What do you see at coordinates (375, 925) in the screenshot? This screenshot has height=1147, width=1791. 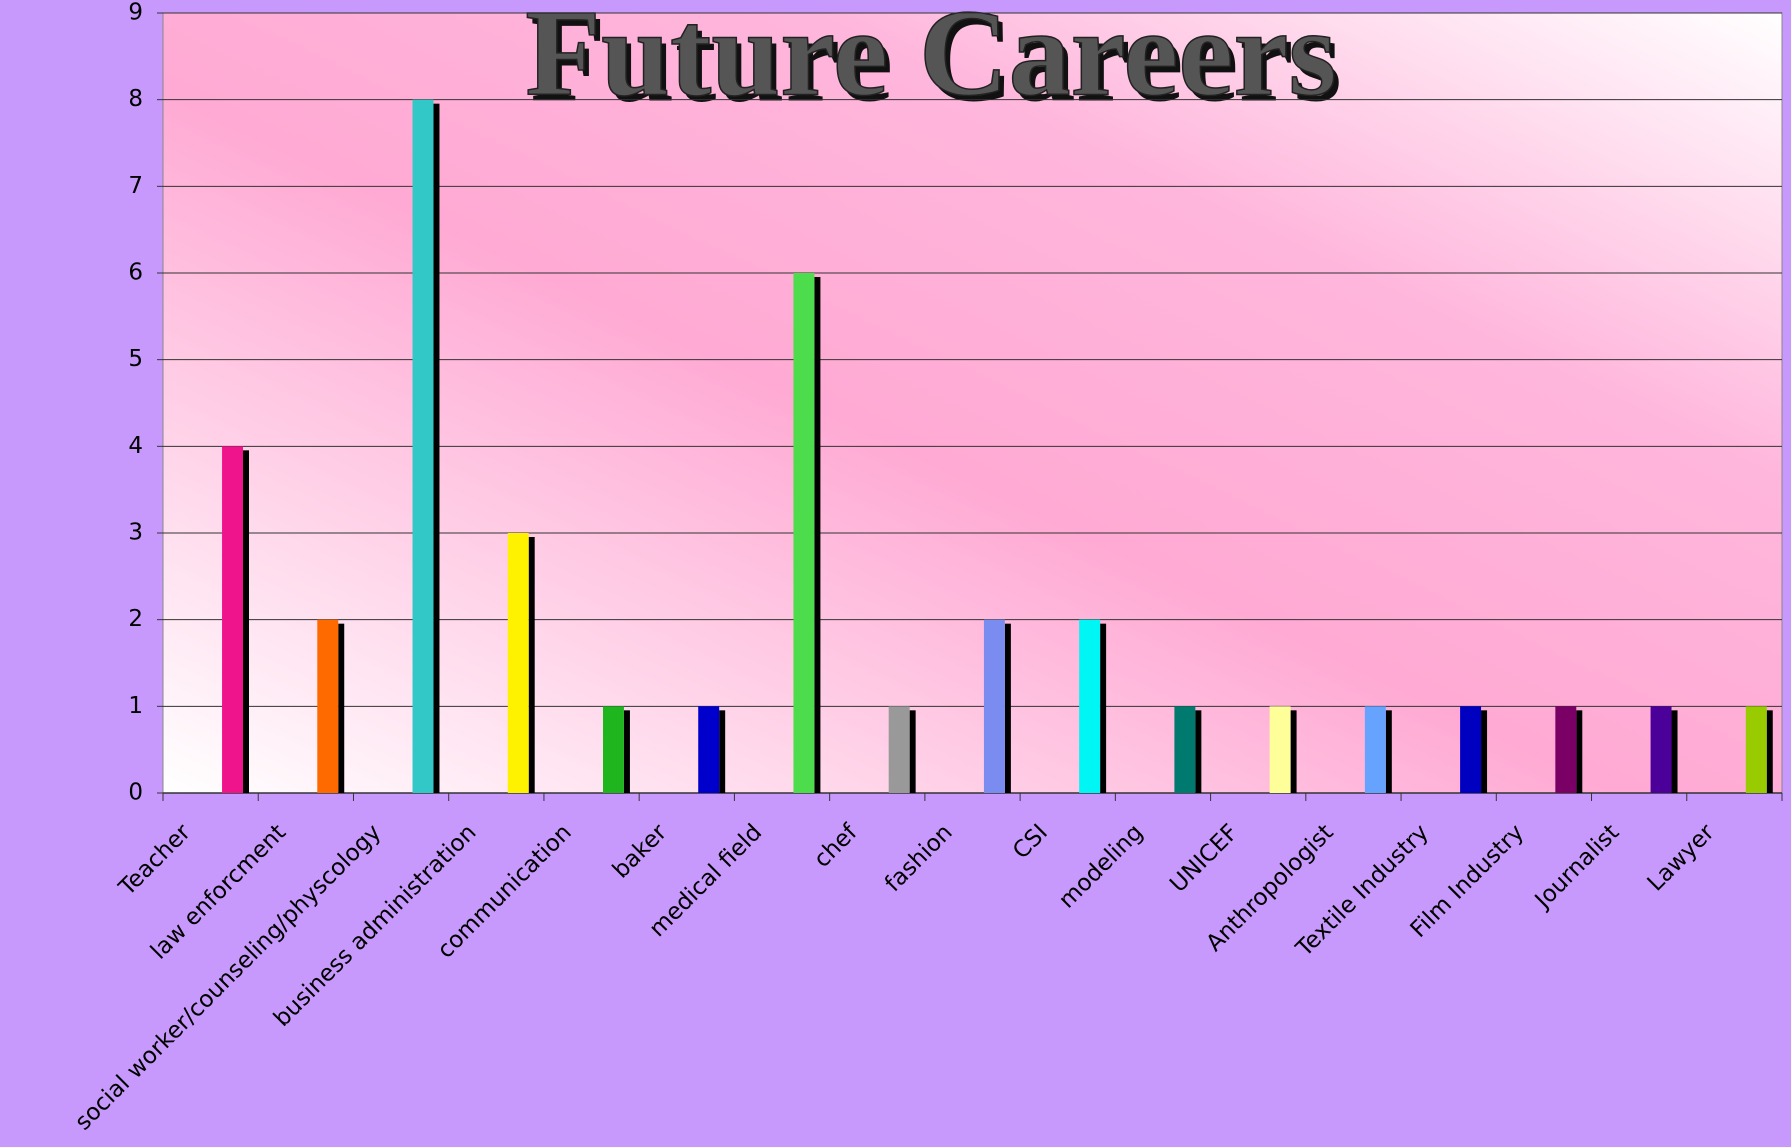 I see `x-tick-label: business administration` at bounding box center [375, 925].